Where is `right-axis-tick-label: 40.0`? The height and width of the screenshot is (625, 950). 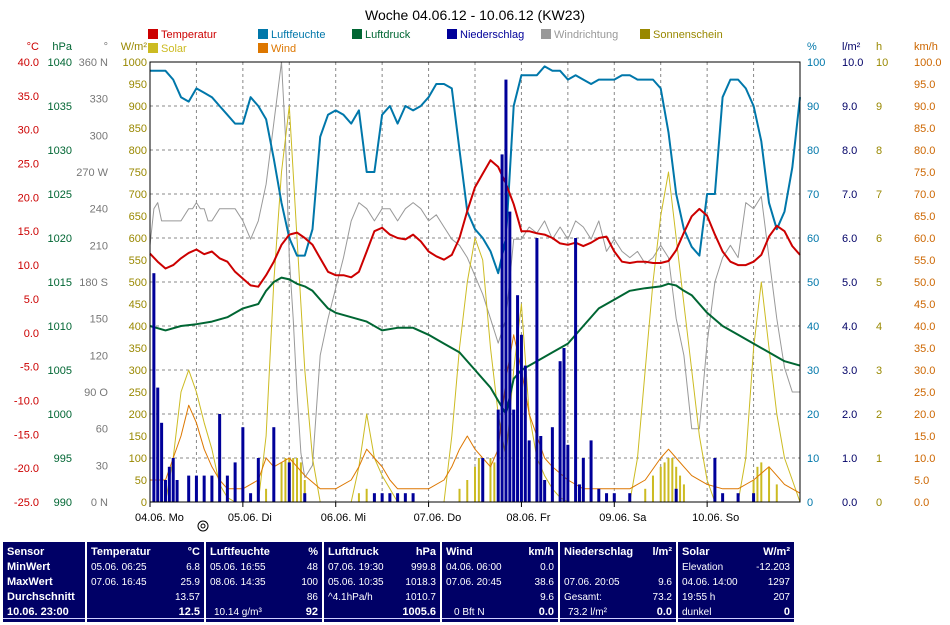
right-axis-tick-label: 40.0 is located at coordinates (924, 327).